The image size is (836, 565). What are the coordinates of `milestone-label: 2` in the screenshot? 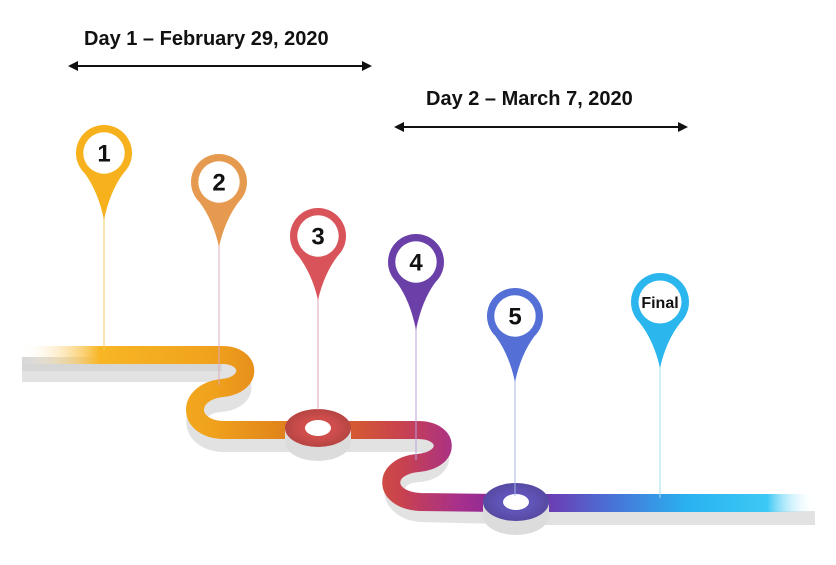 It's located at (218, 183).